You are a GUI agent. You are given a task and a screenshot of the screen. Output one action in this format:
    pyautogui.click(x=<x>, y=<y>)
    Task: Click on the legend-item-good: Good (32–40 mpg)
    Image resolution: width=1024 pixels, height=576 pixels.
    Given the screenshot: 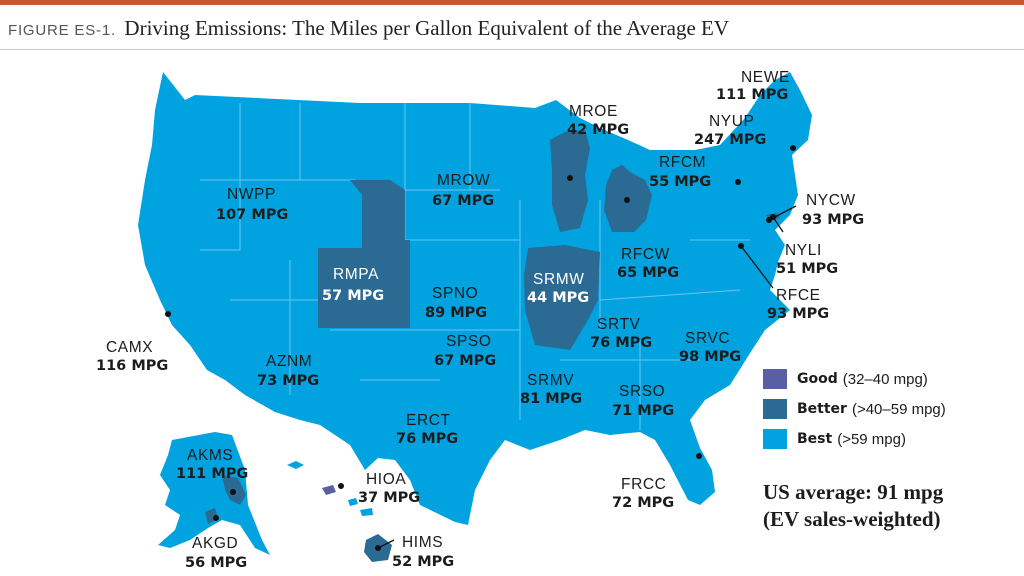 What is the action you would take?
    pyautogui.click(x=854, y=379)
    